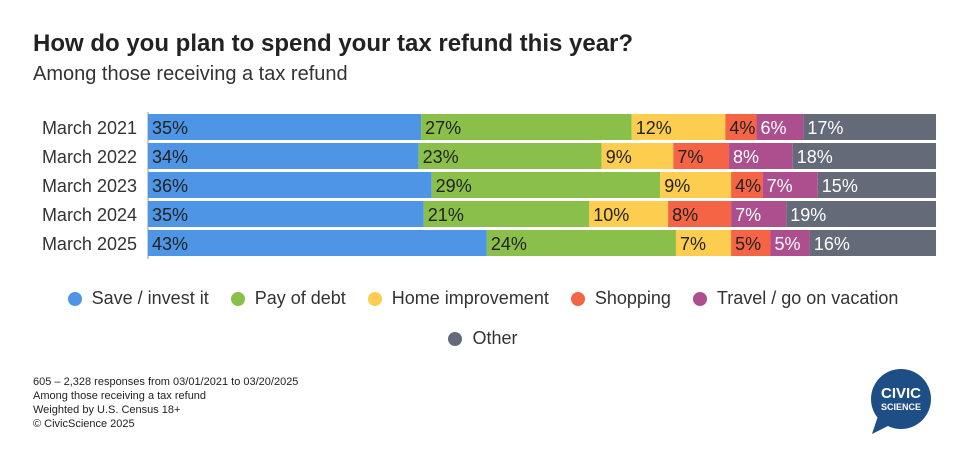 The height and width of the screenshot is (464, 966). Describe the element at coordinates (89, 128) in the screenshot. I see `category-label: March 2021` at that location.